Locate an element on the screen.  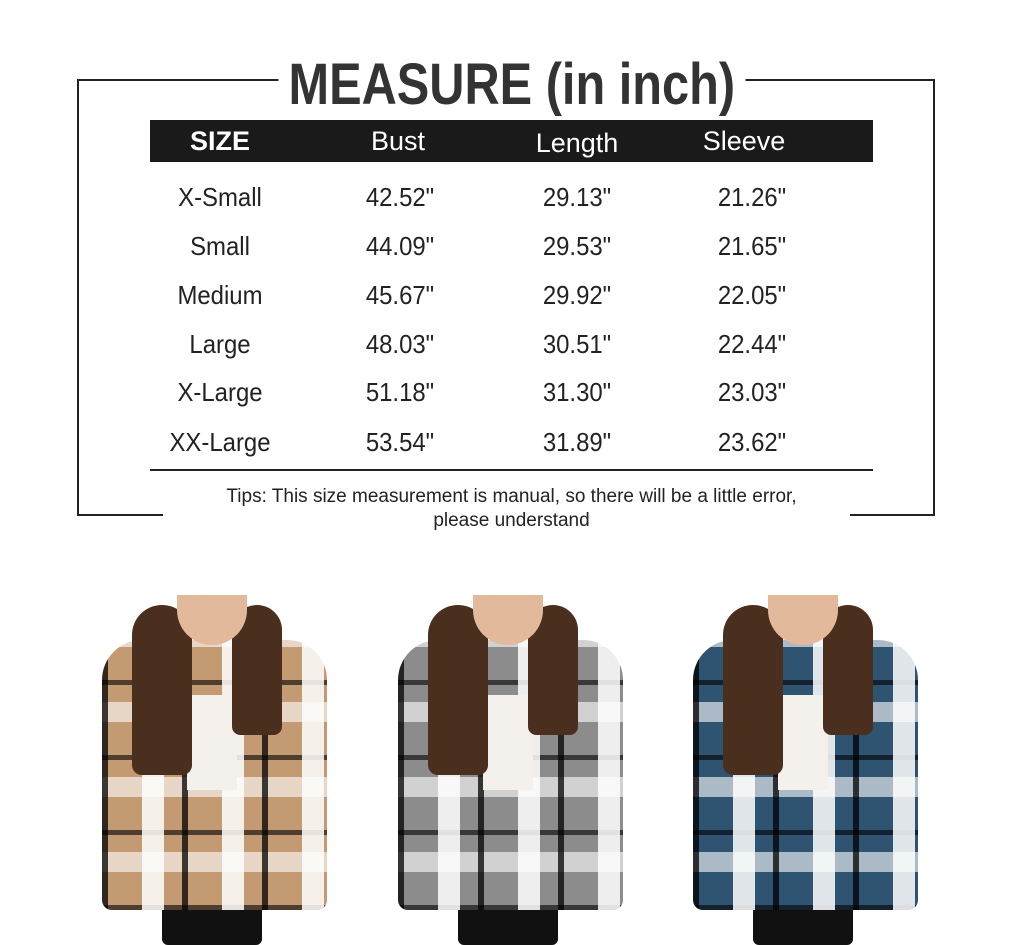
frame-bottom-right is located at coordinates (892, 515).